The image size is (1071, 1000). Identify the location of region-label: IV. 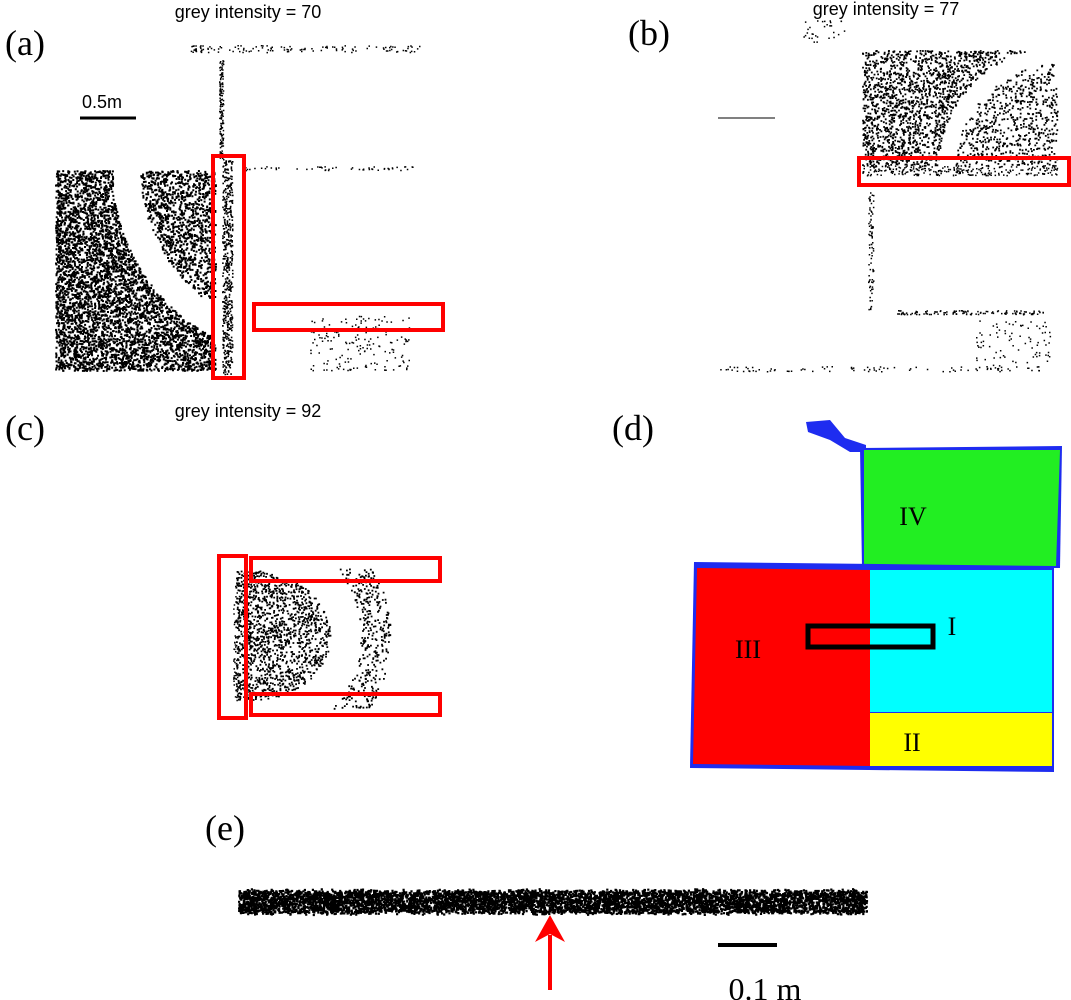
(913, 516).